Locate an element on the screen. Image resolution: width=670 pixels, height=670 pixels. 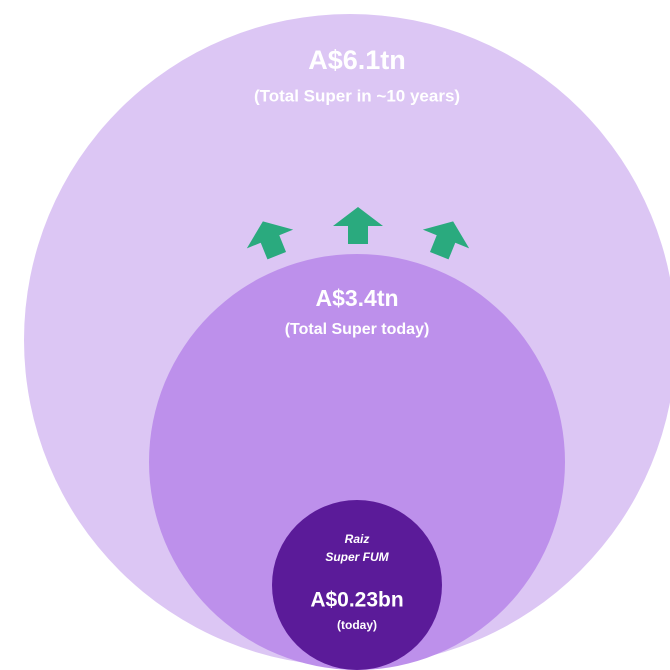
middle-value: A$3.4tn is located at coordinates (356, 298).